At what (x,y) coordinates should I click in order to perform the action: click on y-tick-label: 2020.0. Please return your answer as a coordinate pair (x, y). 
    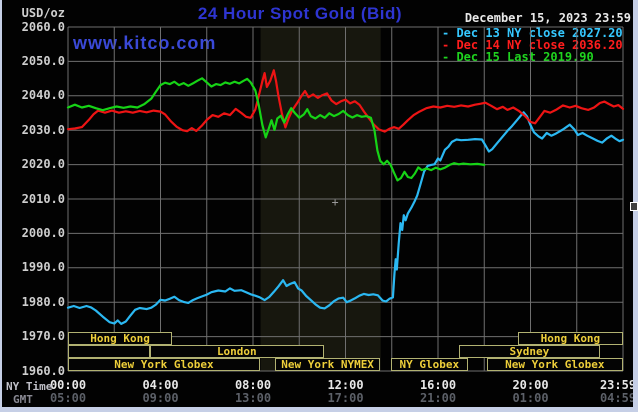
    Looking at the image, I should click on (43, 164).